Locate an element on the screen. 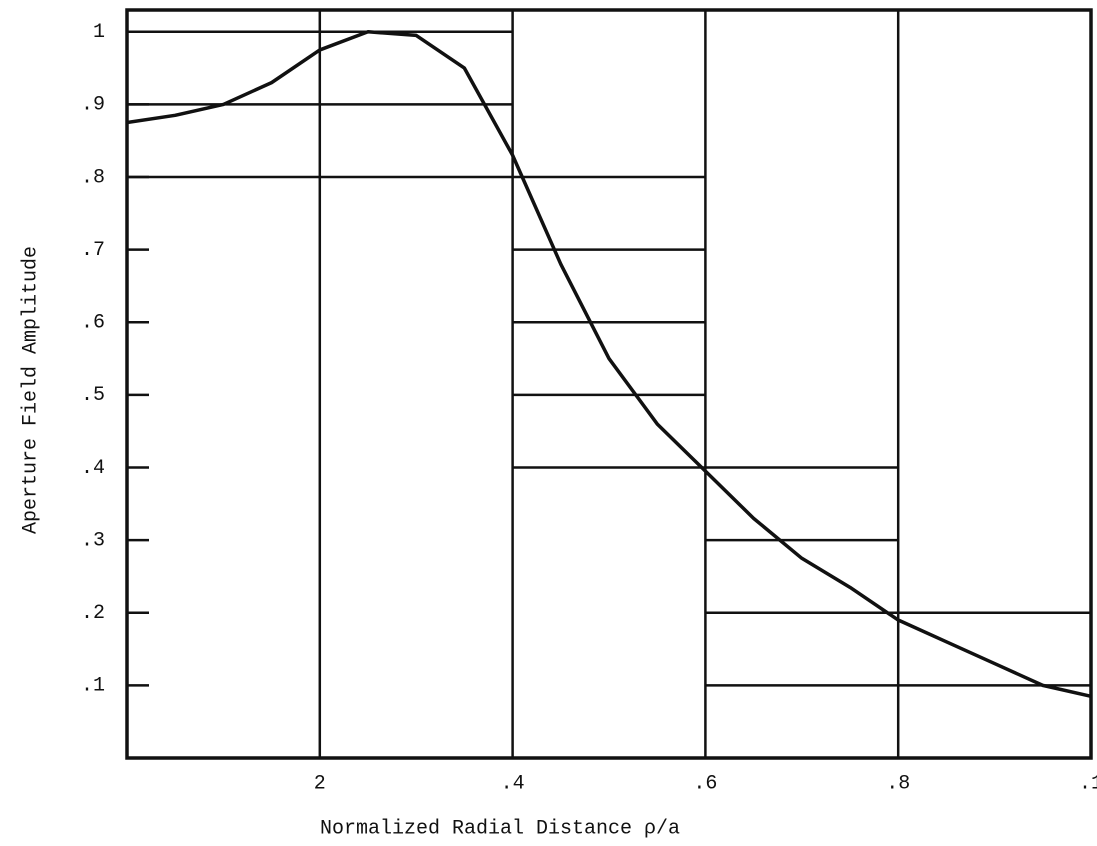 This screenshot has width=1097, height=846. x-tick-label: 2 is located at coordinates (320, 783).